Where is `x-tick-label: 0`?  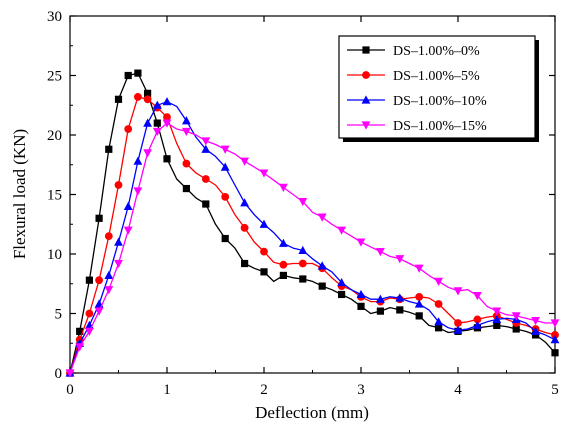
x-tick-label: 0 is located at coordinates (70, 390).